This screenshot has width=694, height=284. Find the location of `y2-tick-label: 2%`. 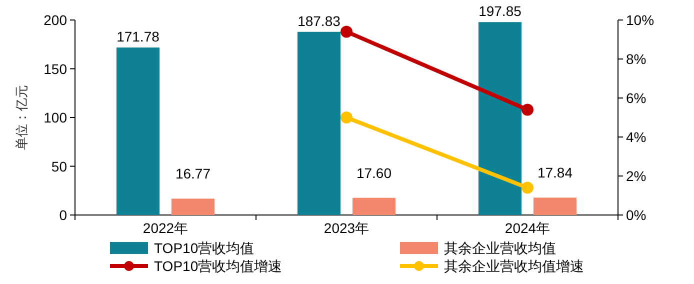

y2-tick-label: 2% is located at coordinates (636, 176).